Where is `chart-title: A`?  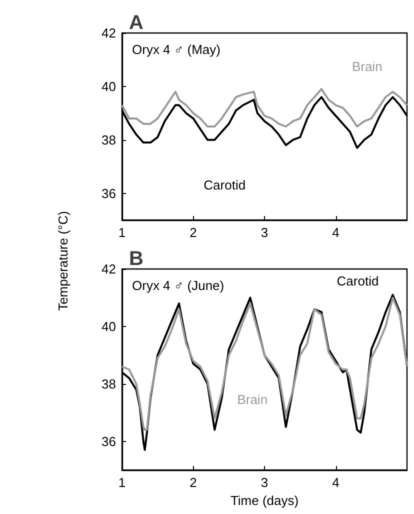 chart-title: A is located at coordinates (136, 23).